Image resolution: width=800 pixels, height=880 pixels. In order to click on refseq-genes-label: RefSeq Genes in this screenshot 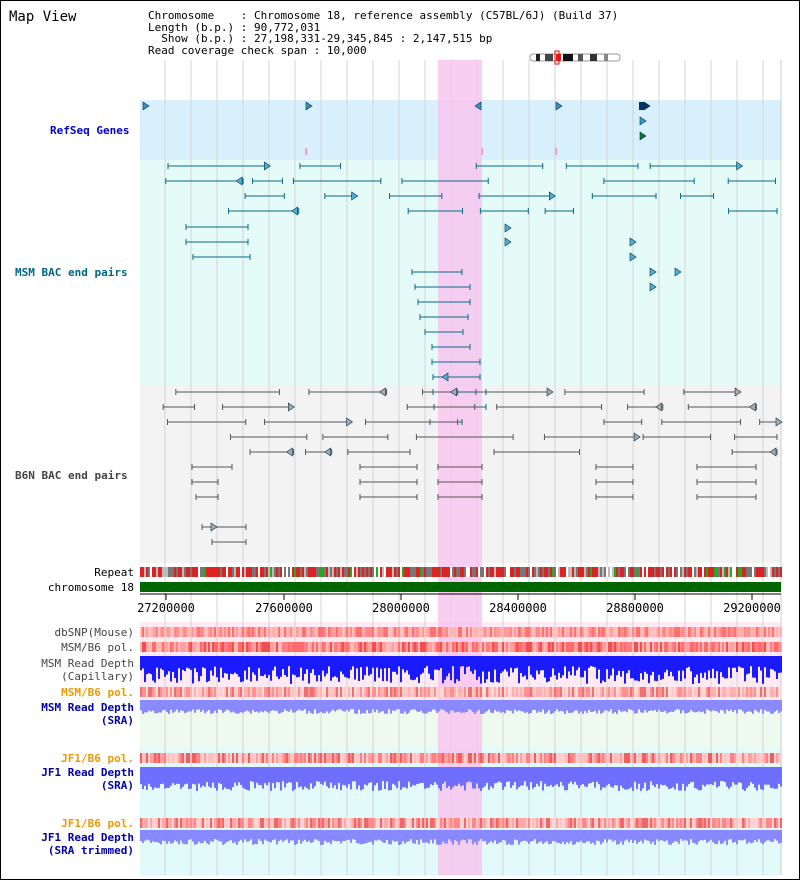, I will do `click(90, 130)`.